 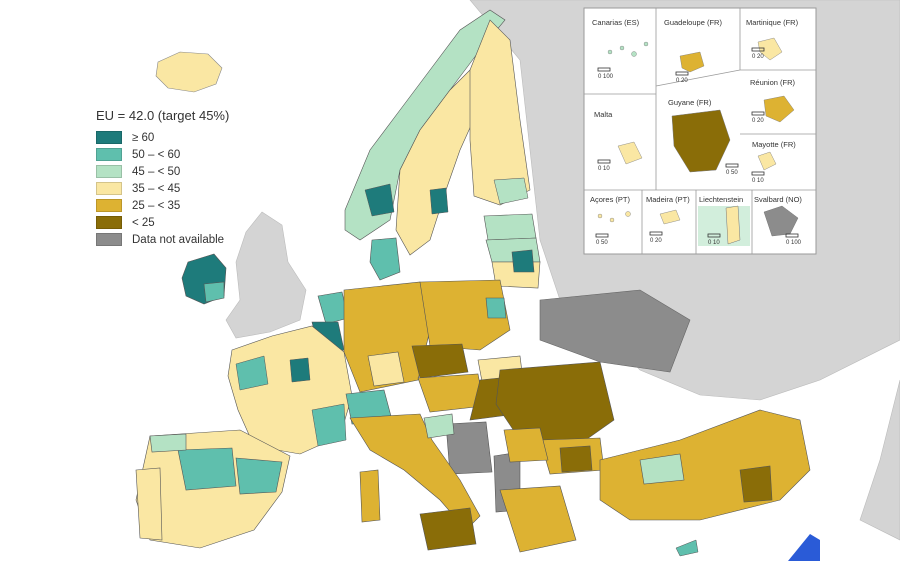 What do you see at coordinates (143, 222) in the screenshot?
I see `legend-label: < 25` at bounding box center [143, 222].